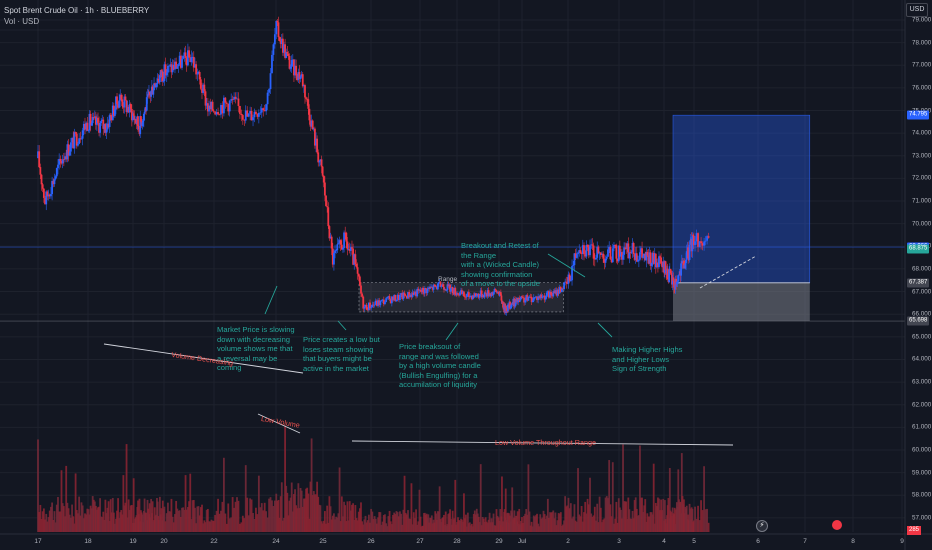  I want to click on lightning-icon: ⚡, so click(762, 526).